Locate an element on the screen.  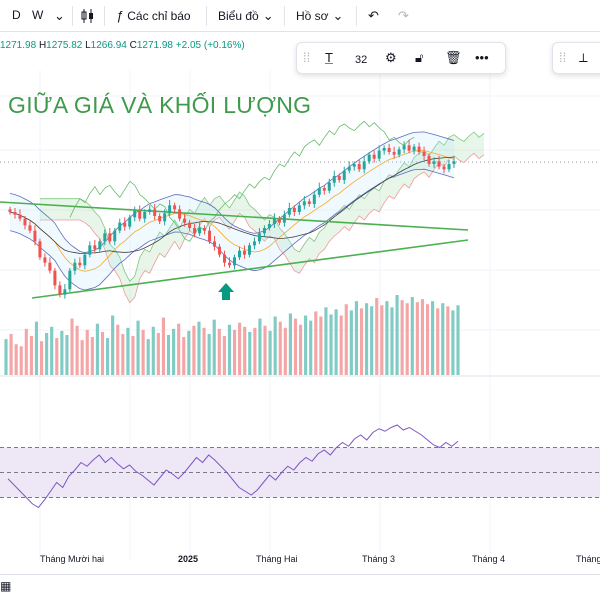
redo-button: ↷ is located at coordinates (403, 16).